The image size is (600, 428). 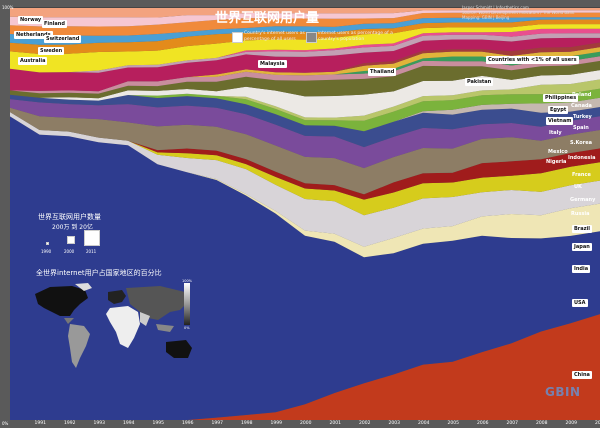 I want to click on europe-shape, so click(x=117, y=297).